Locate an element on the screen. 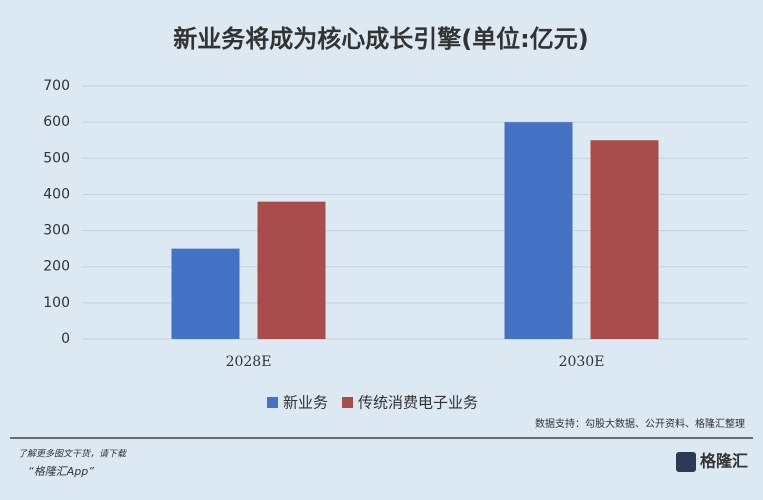  footer-promo: 了解更多图文干货，请下载 is located at coordinates (72, 454).